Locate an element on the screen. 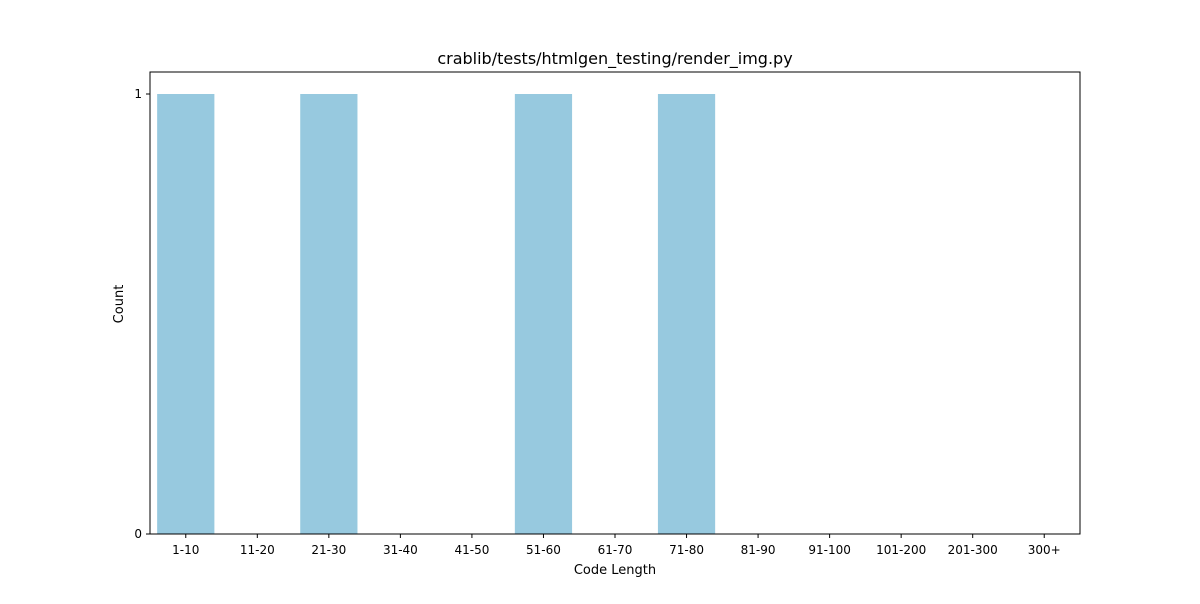 The image size is (1200, 604). x-tick-label: 91-100 is located at coordinates (829, 550).